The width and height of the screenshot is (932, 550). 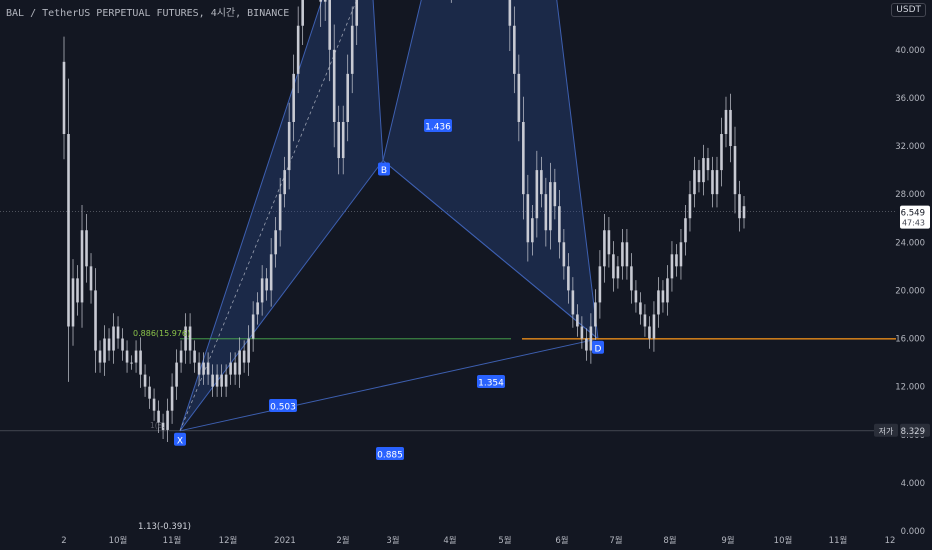 What do you see at coordinates (908, 10) in the screenshot?
I see `currency-button: USDT` at bounding box center [908, 10].